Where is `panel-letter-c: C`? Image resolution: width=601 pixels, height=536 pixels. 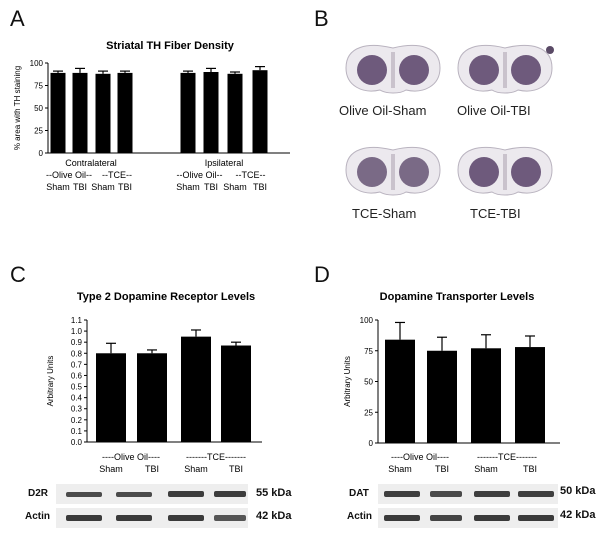 panel-letter-c: C is located at coordinates (18, 274).